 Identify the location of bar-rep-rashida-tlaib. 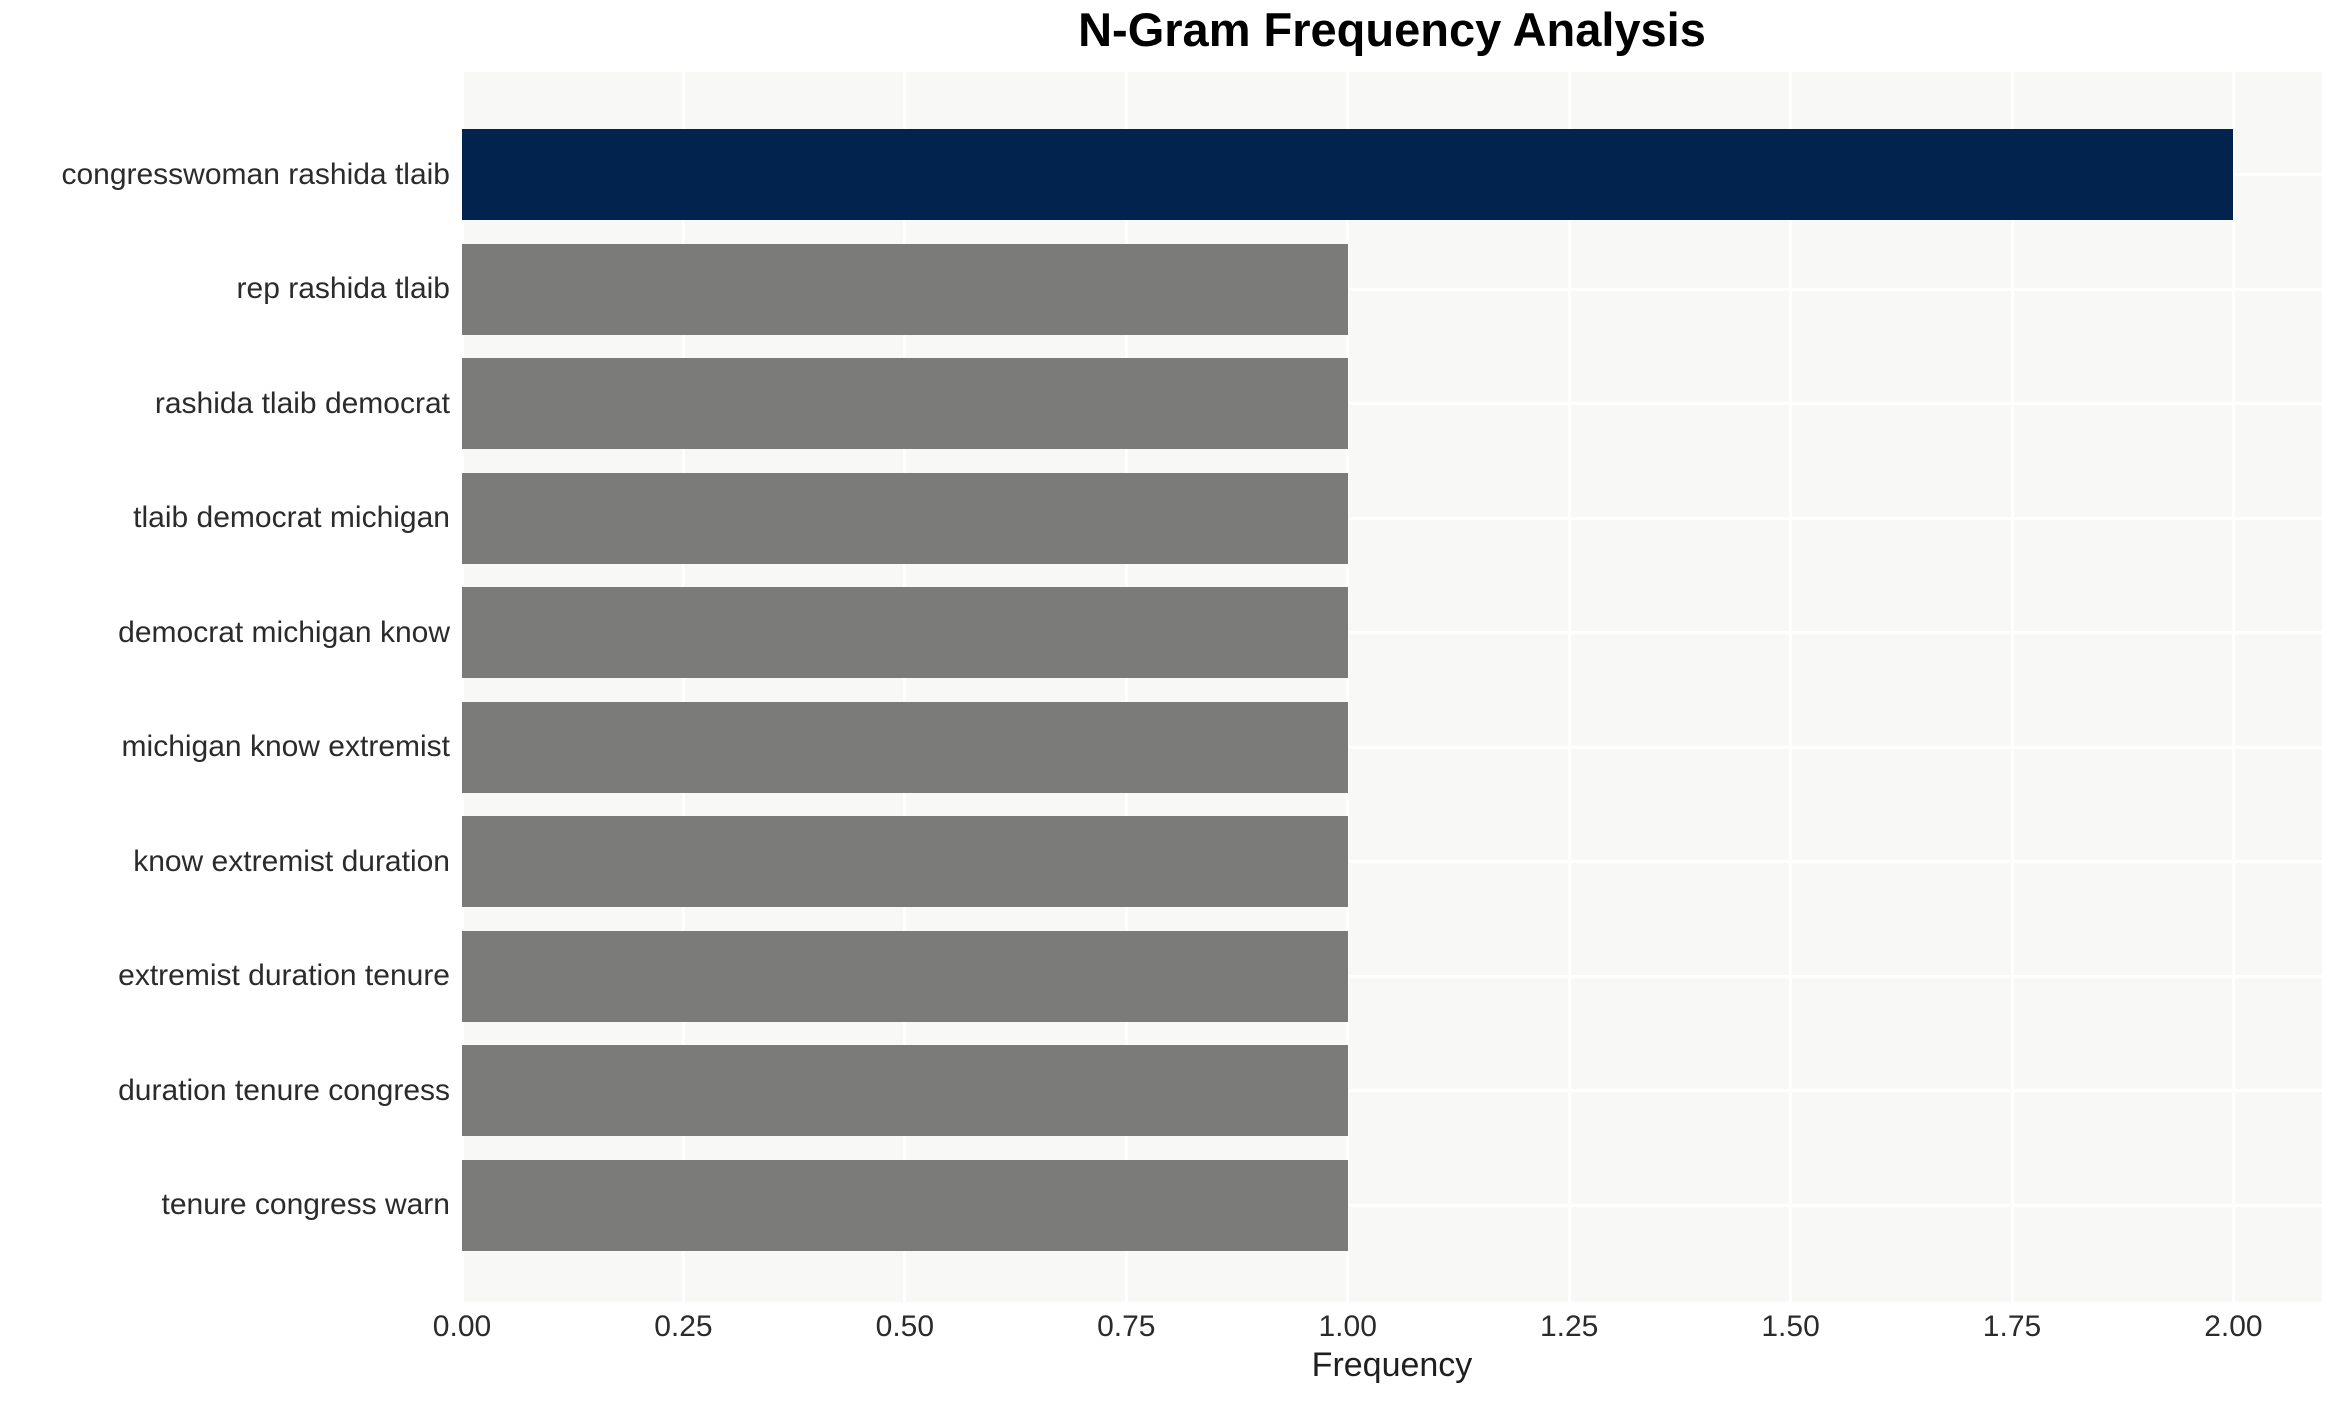
(905, 289).